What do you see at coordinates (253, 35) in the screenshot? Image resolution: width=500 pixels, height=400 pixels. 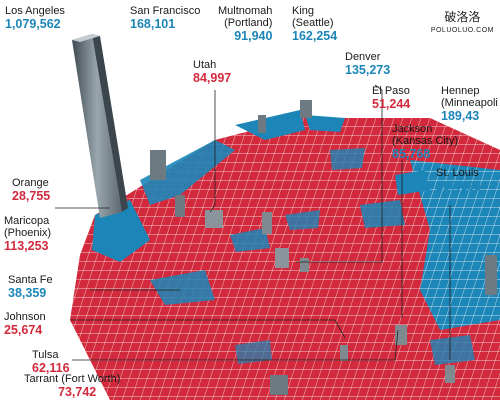 I see `county-vote-count: 91,940` at bounding box center [253, 35].